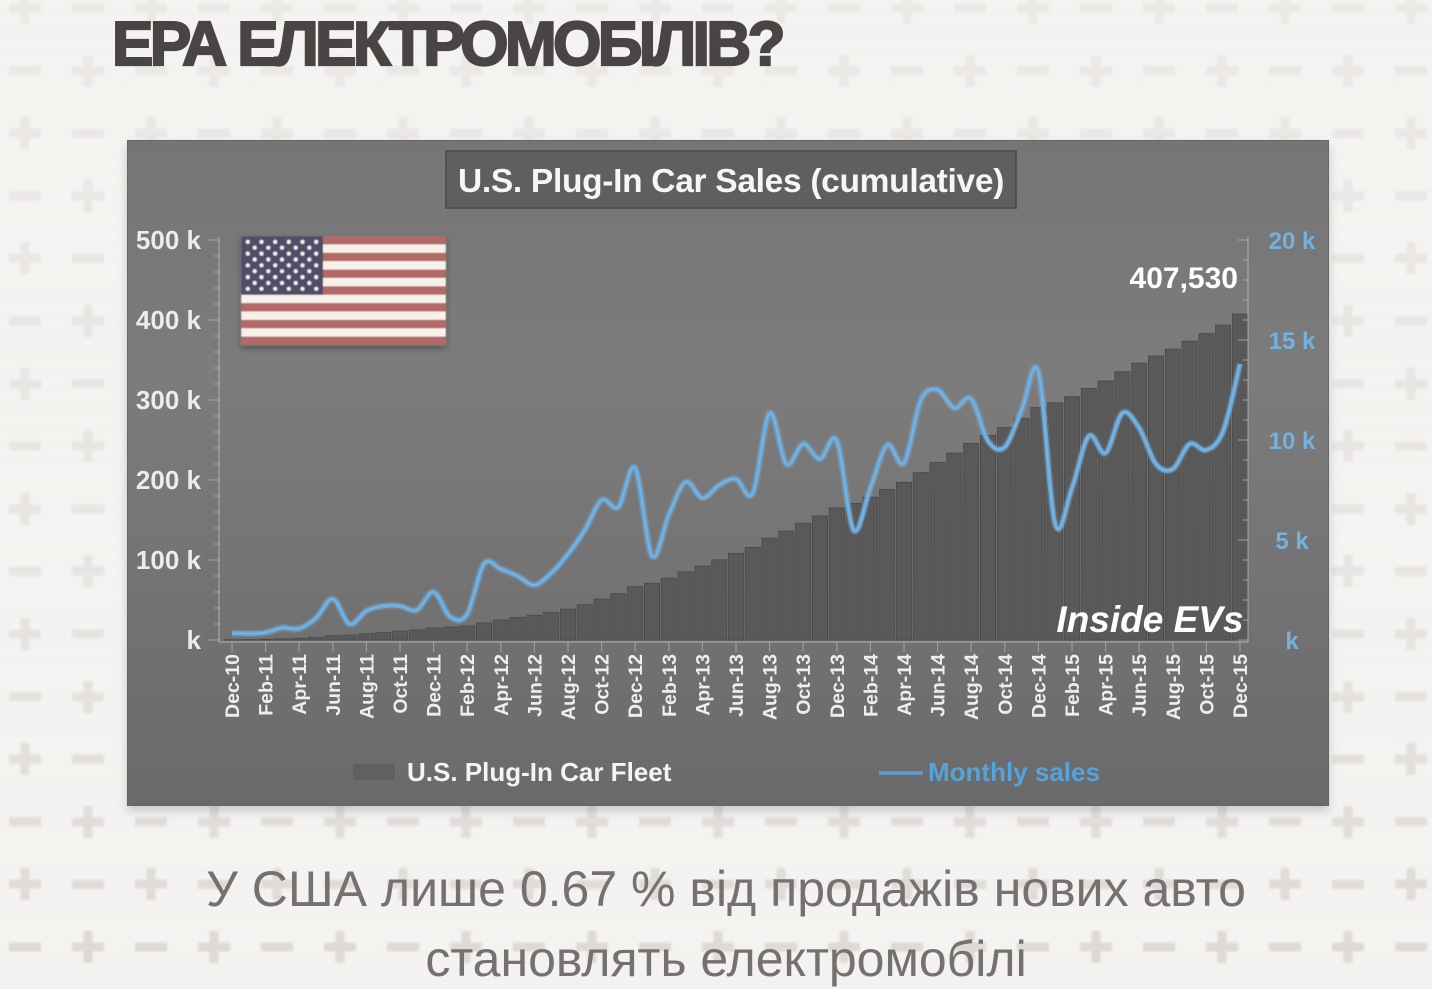 The image size is (1432, 989). What do you see at coordinates (539, 772) in the screenshot?
I see `svg-text: U.S. Plug-In Car Fleet` at bounding box center [539, 772].